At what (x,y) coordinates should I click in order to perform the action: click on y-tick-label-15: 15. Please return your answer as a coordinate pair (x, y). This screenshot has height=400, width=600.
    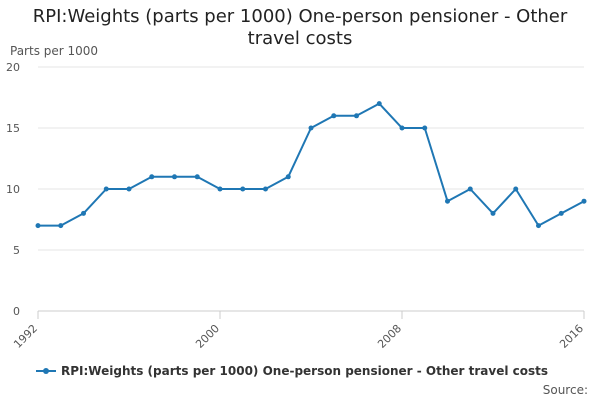
    Looking at the image, I should click on (13, 128).